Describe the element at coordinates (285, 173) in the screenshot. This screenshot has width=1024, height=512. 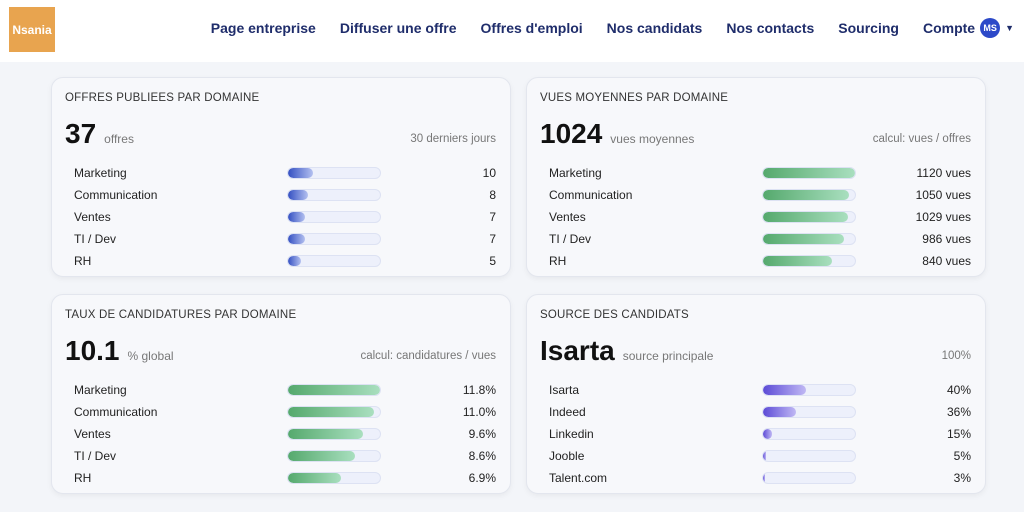
I see `list-item: Marketing 10` at that location.